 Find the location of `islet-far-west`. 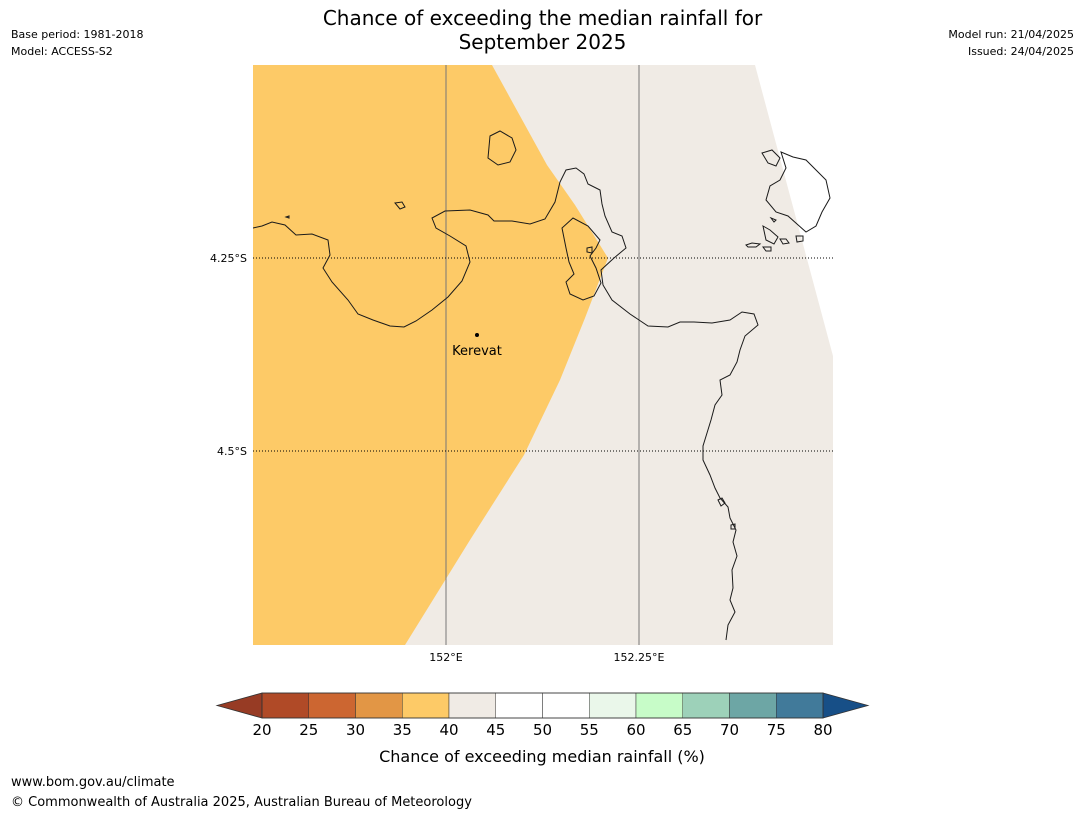

islet-far-west is located at coordinates (287, 217).